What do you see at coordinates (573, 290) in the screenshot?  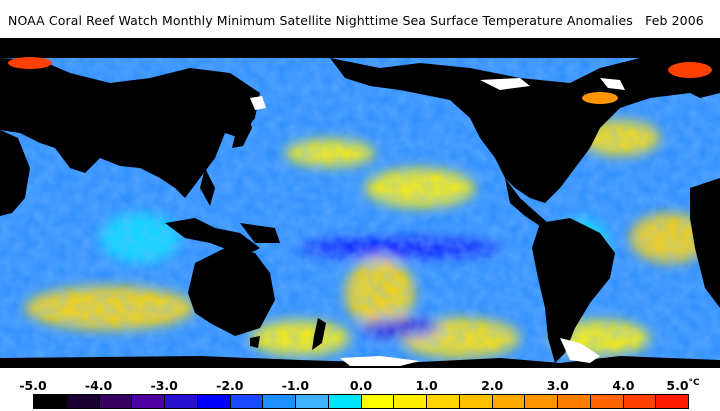 I see `south-america` at bounding box center [573, 290].